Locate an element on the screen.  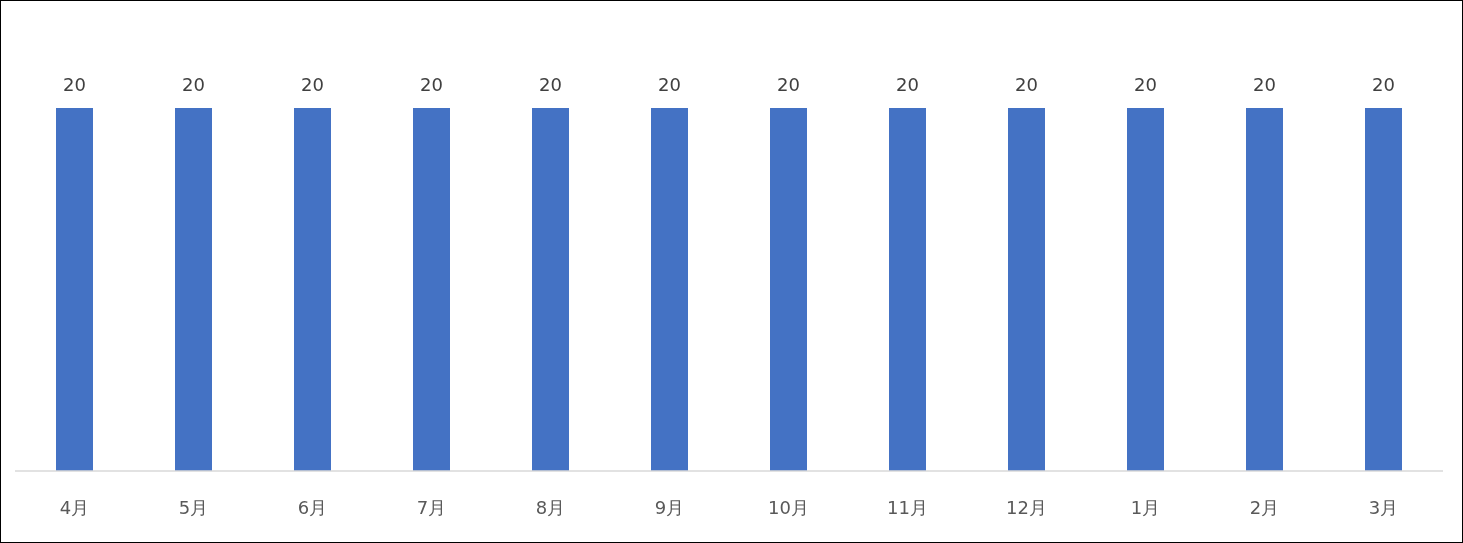
x-tick-label: 9月 is located at coordinates (669, 507).